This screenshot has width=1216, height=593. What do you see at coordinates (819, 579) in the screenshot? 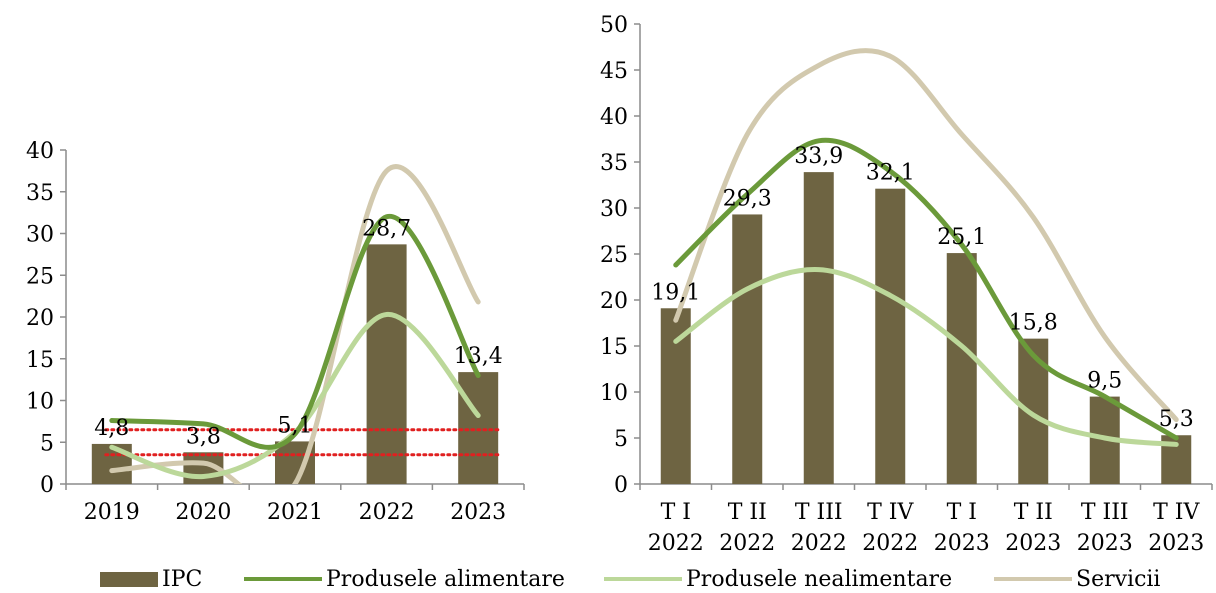
I see `legend-label-nealimentare: Produsele nealimentare` at bounding box center [819, 579].